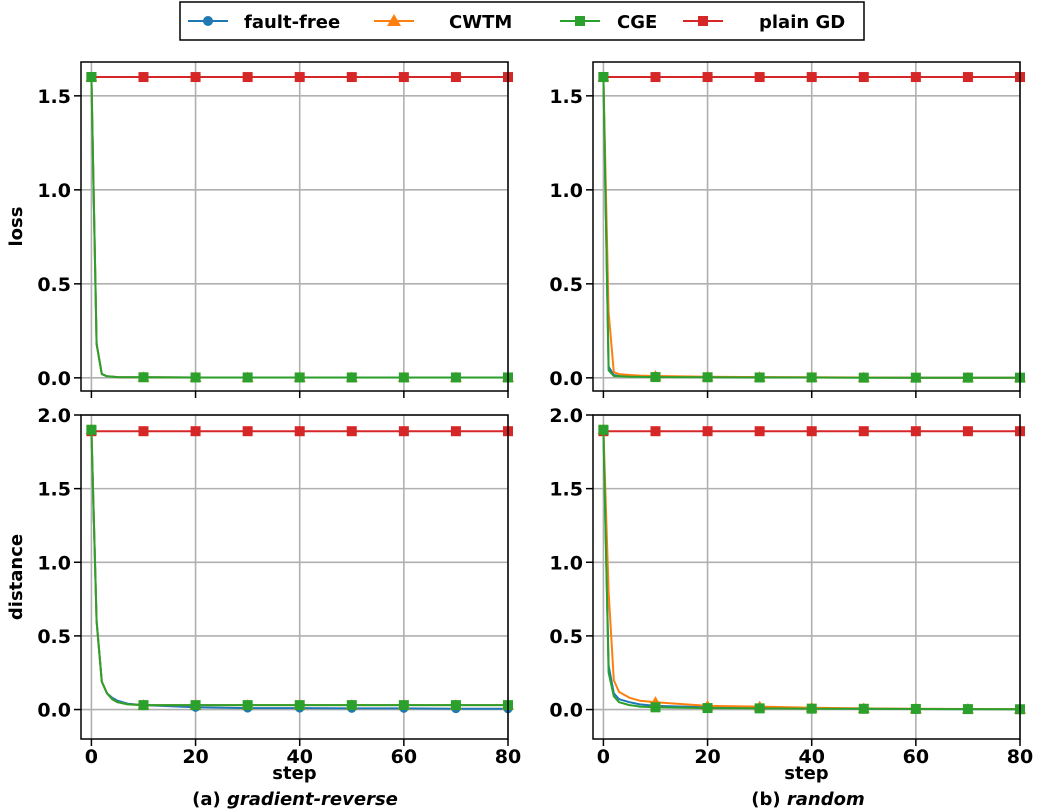  Describe the element at coordinates (580, 21) in the screenshot. I see `legend-square-marker-icon` at that location.